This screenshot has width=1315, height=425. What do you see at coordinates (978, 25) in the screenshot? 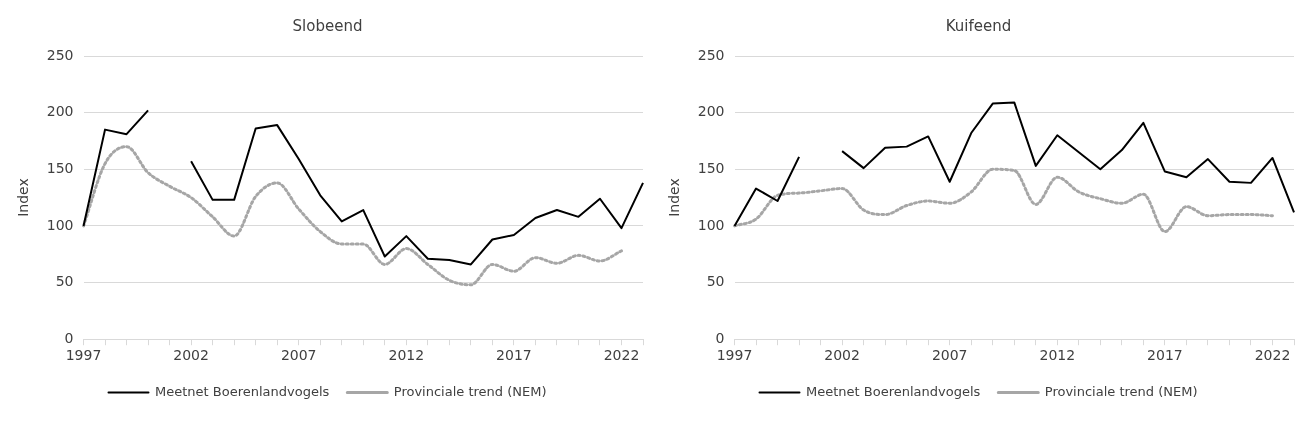
I see `chart-title: Kuifeend` at bounding box center [978, 25].